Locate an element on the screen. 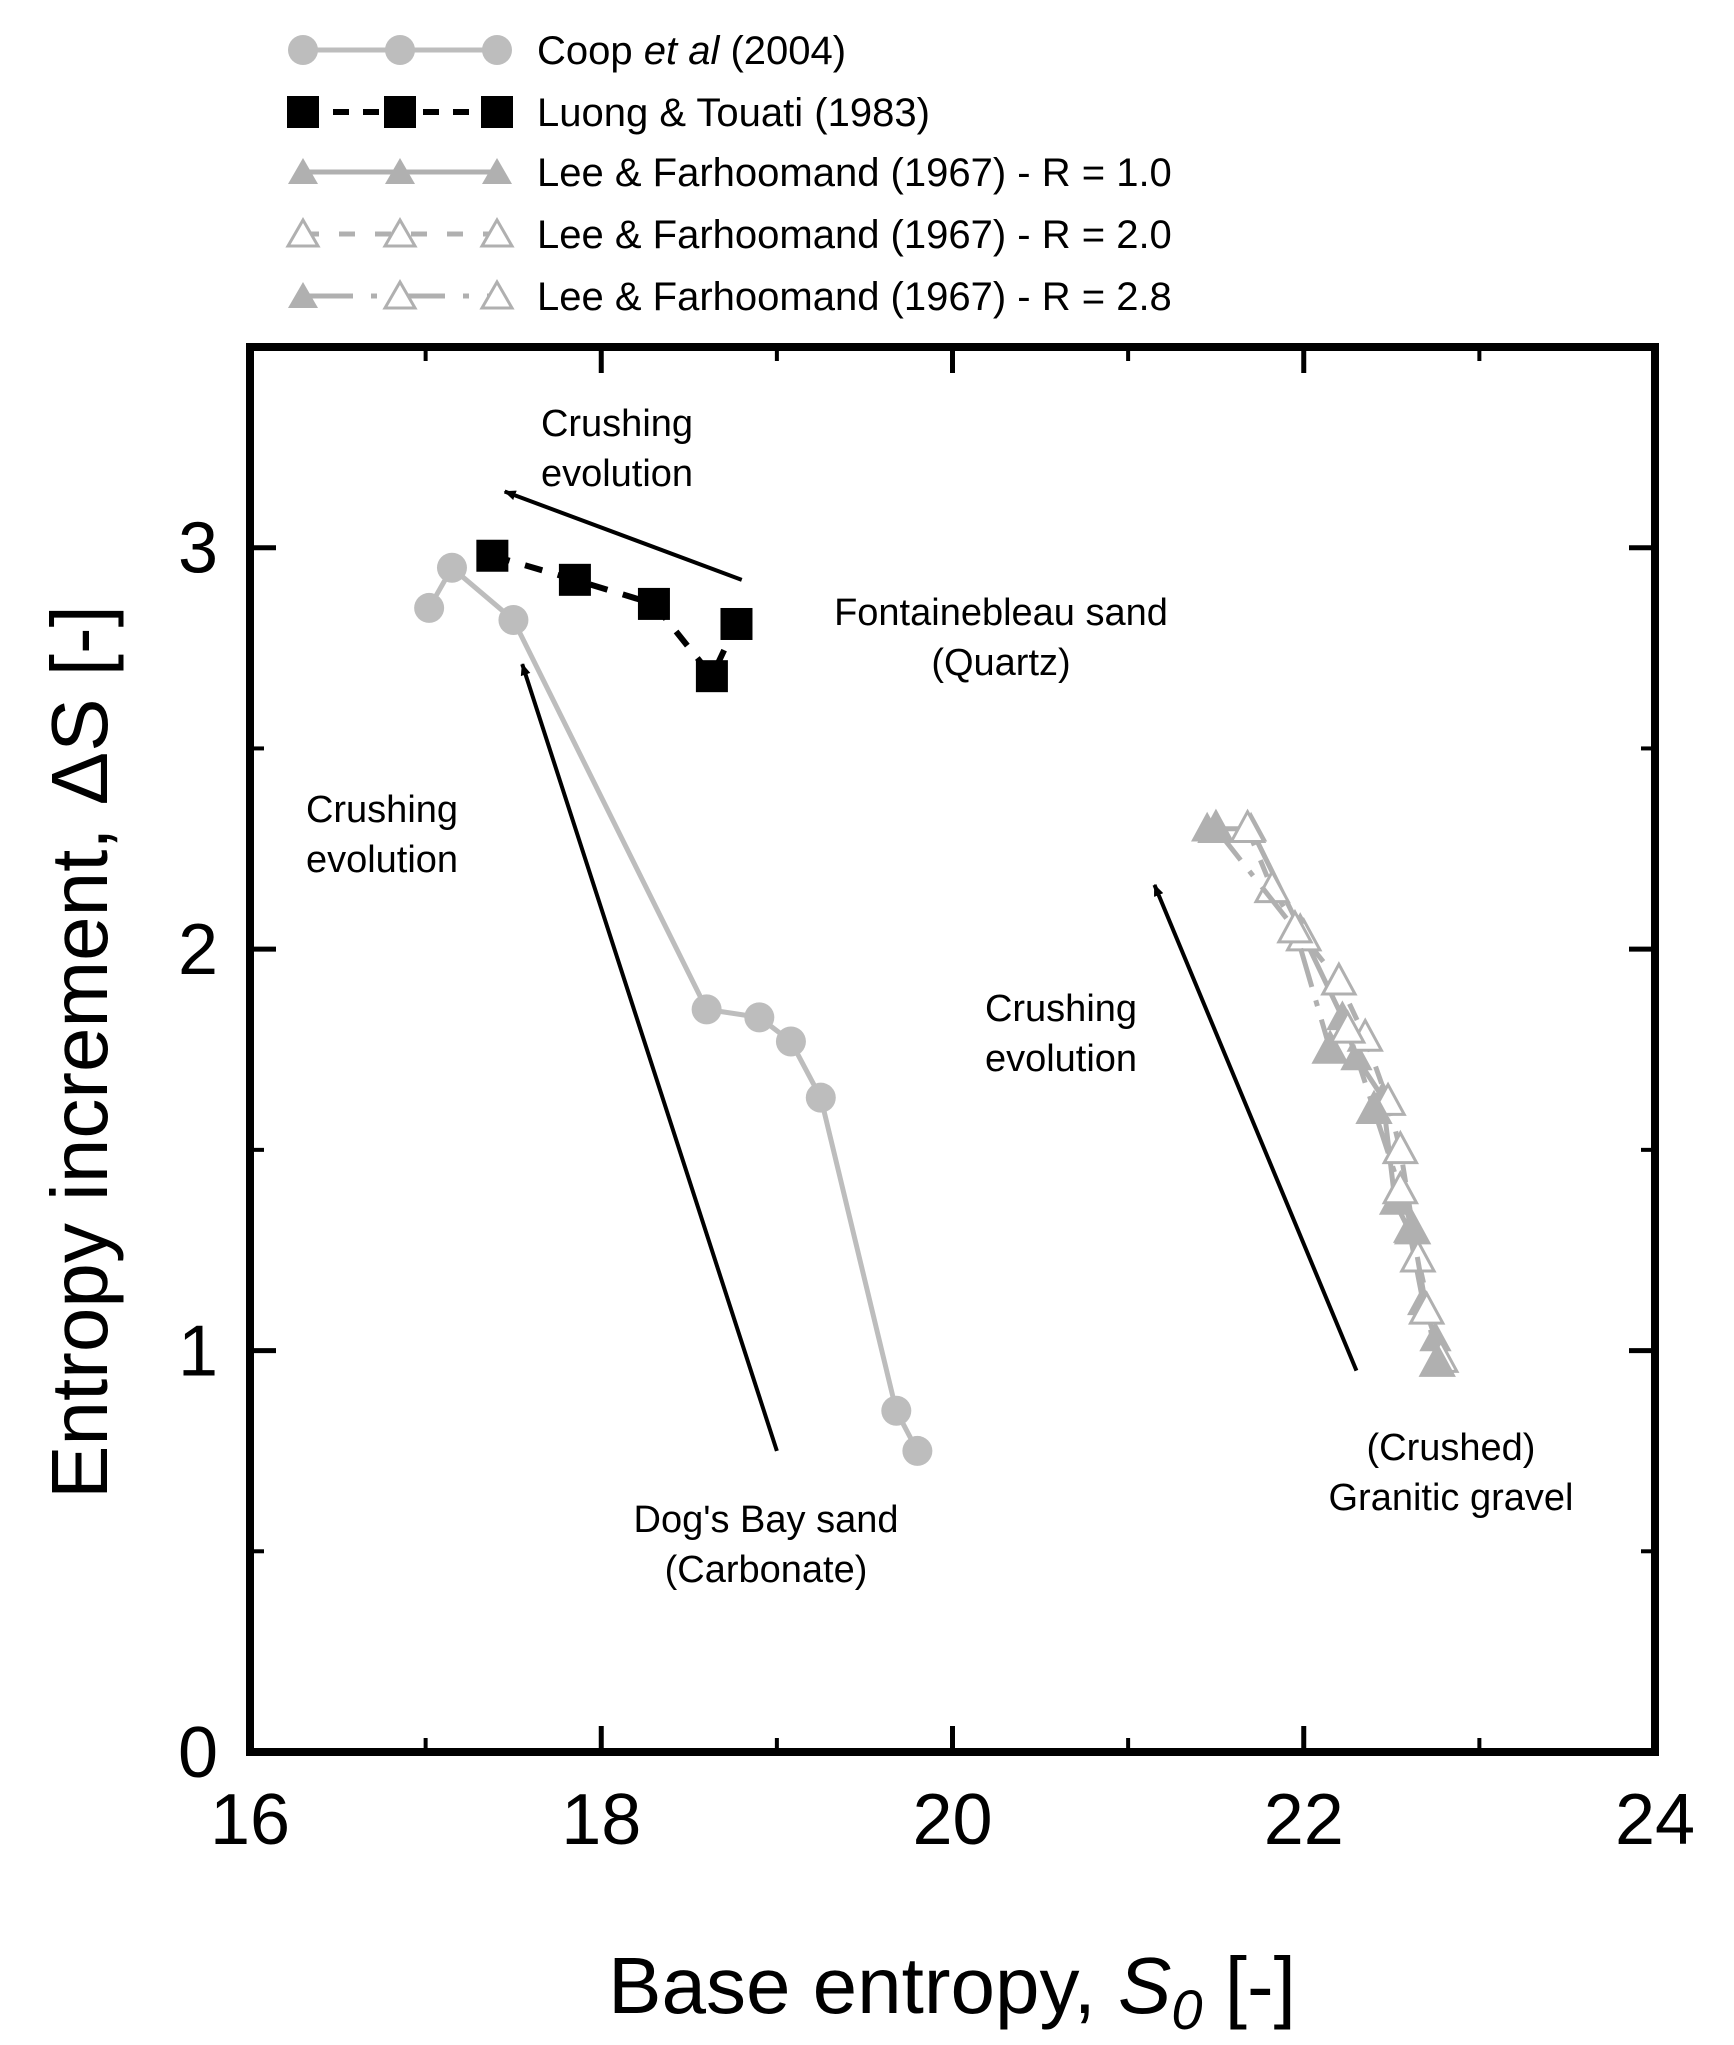 Image resolution: width=1734 pixels, height=2045 pixels. annotation-dogs-bay: Dog's Bay sand (Carbonate) is located at coordinates (766, 1545).